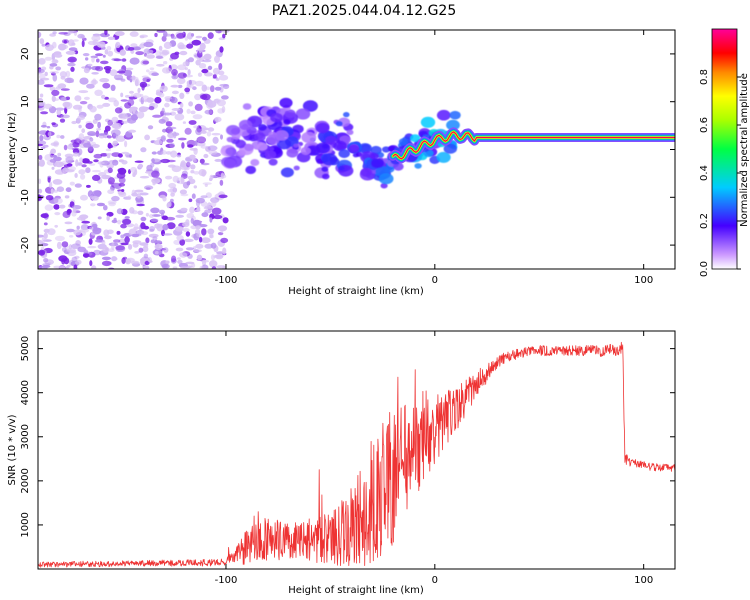  Describe the element at coordinates (435, 580) in the screenshot. I see `tick-label: 0` at that location.